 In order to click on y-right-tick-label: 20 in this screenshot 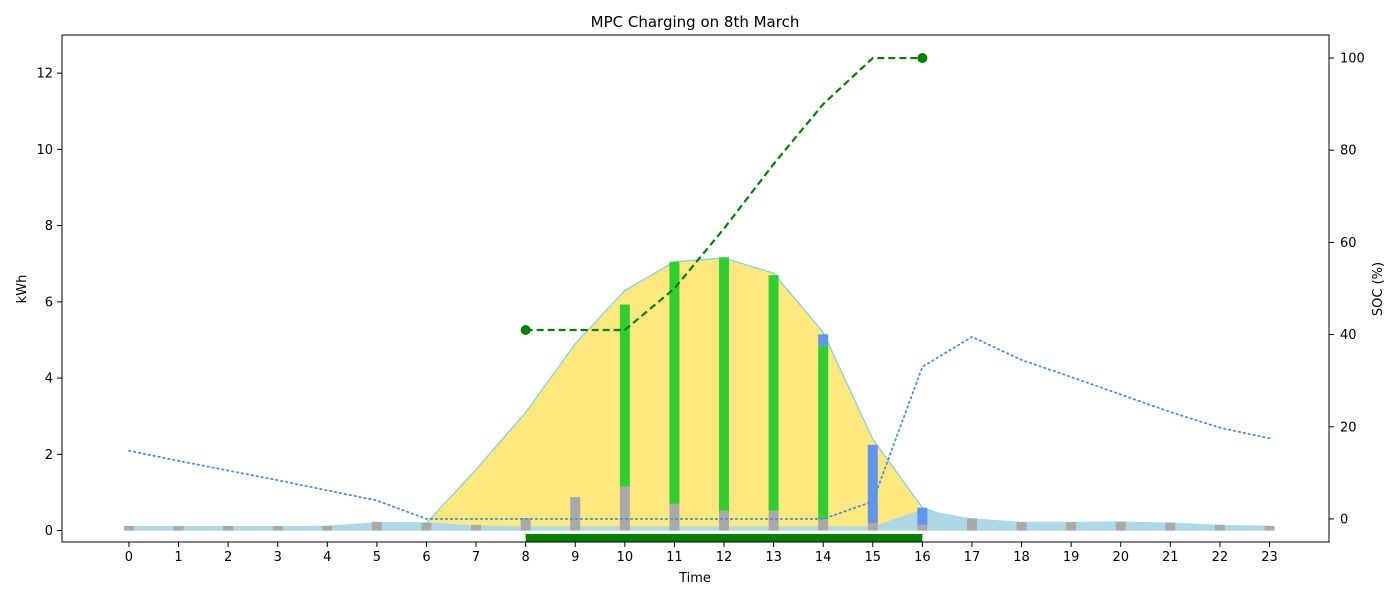, I will do `click(1348, 427)`.